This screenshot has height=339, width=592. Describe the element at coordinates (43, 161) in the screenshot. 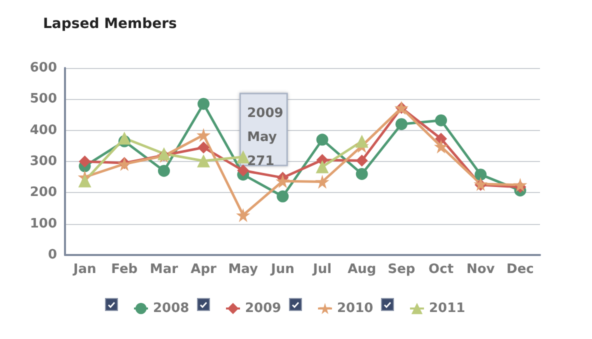

I see `y-tick-label: 300` at that location.